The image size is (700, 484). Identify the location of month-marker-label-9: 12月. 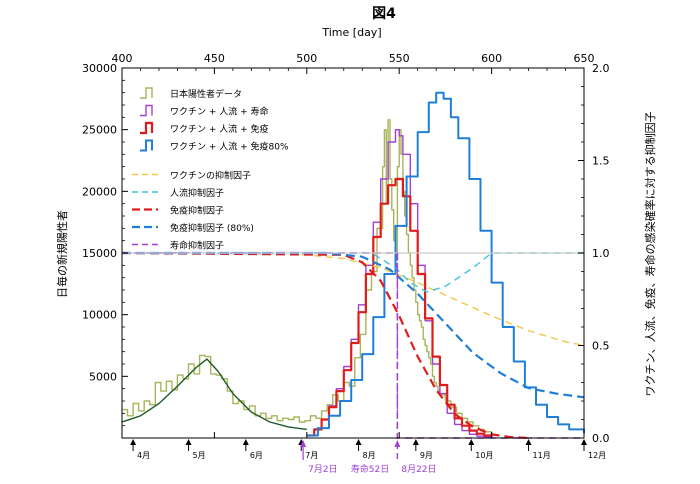
(597, 455).